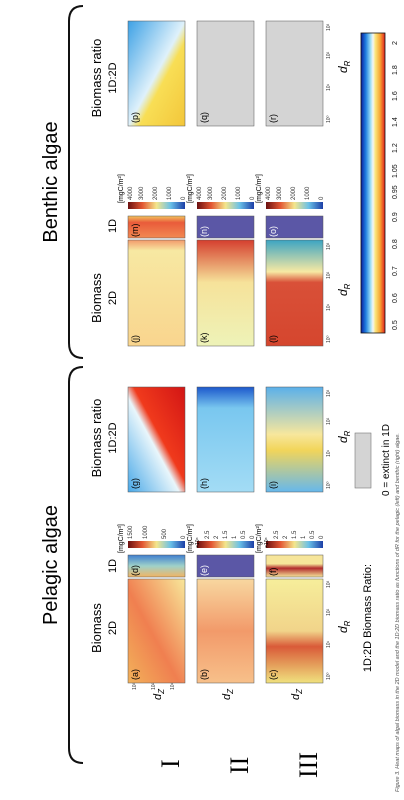 This screenshot has height=800, width=404. What do you see at coordinates (113, 298) in the screenshot?
I see `header-2d-benthic: 2D` at bounding box center [113, 298].